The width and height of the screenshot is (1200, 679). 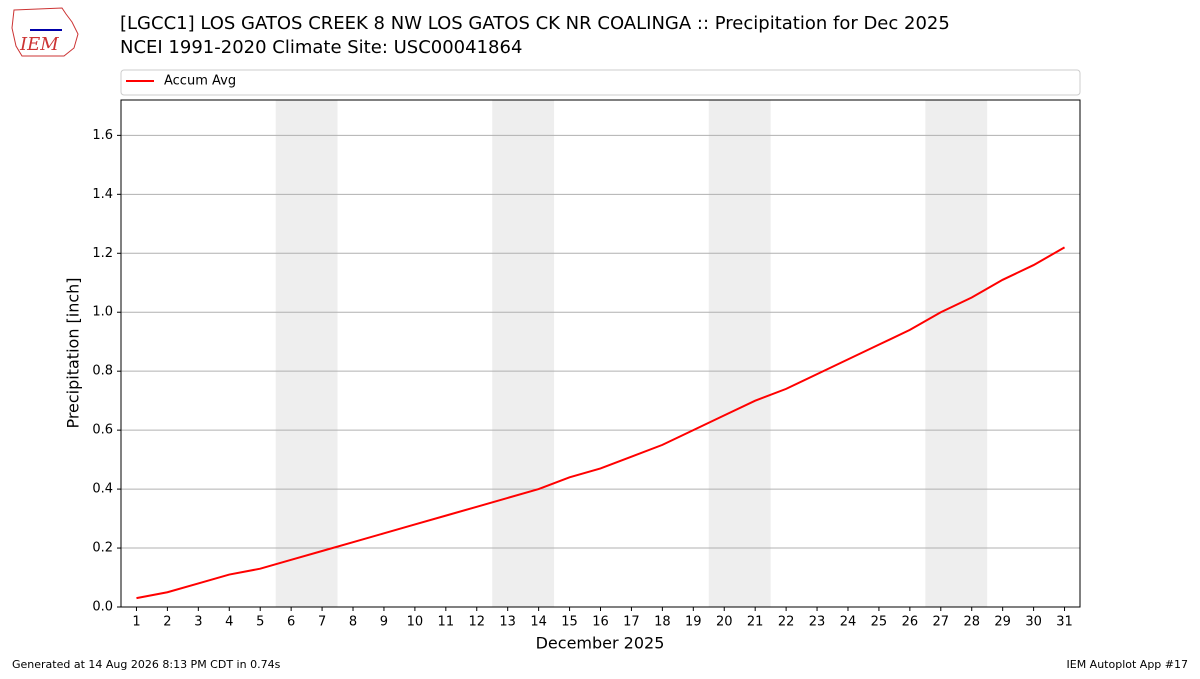 I want to click on x-tick-label: 24, so click(x=848, y=622).